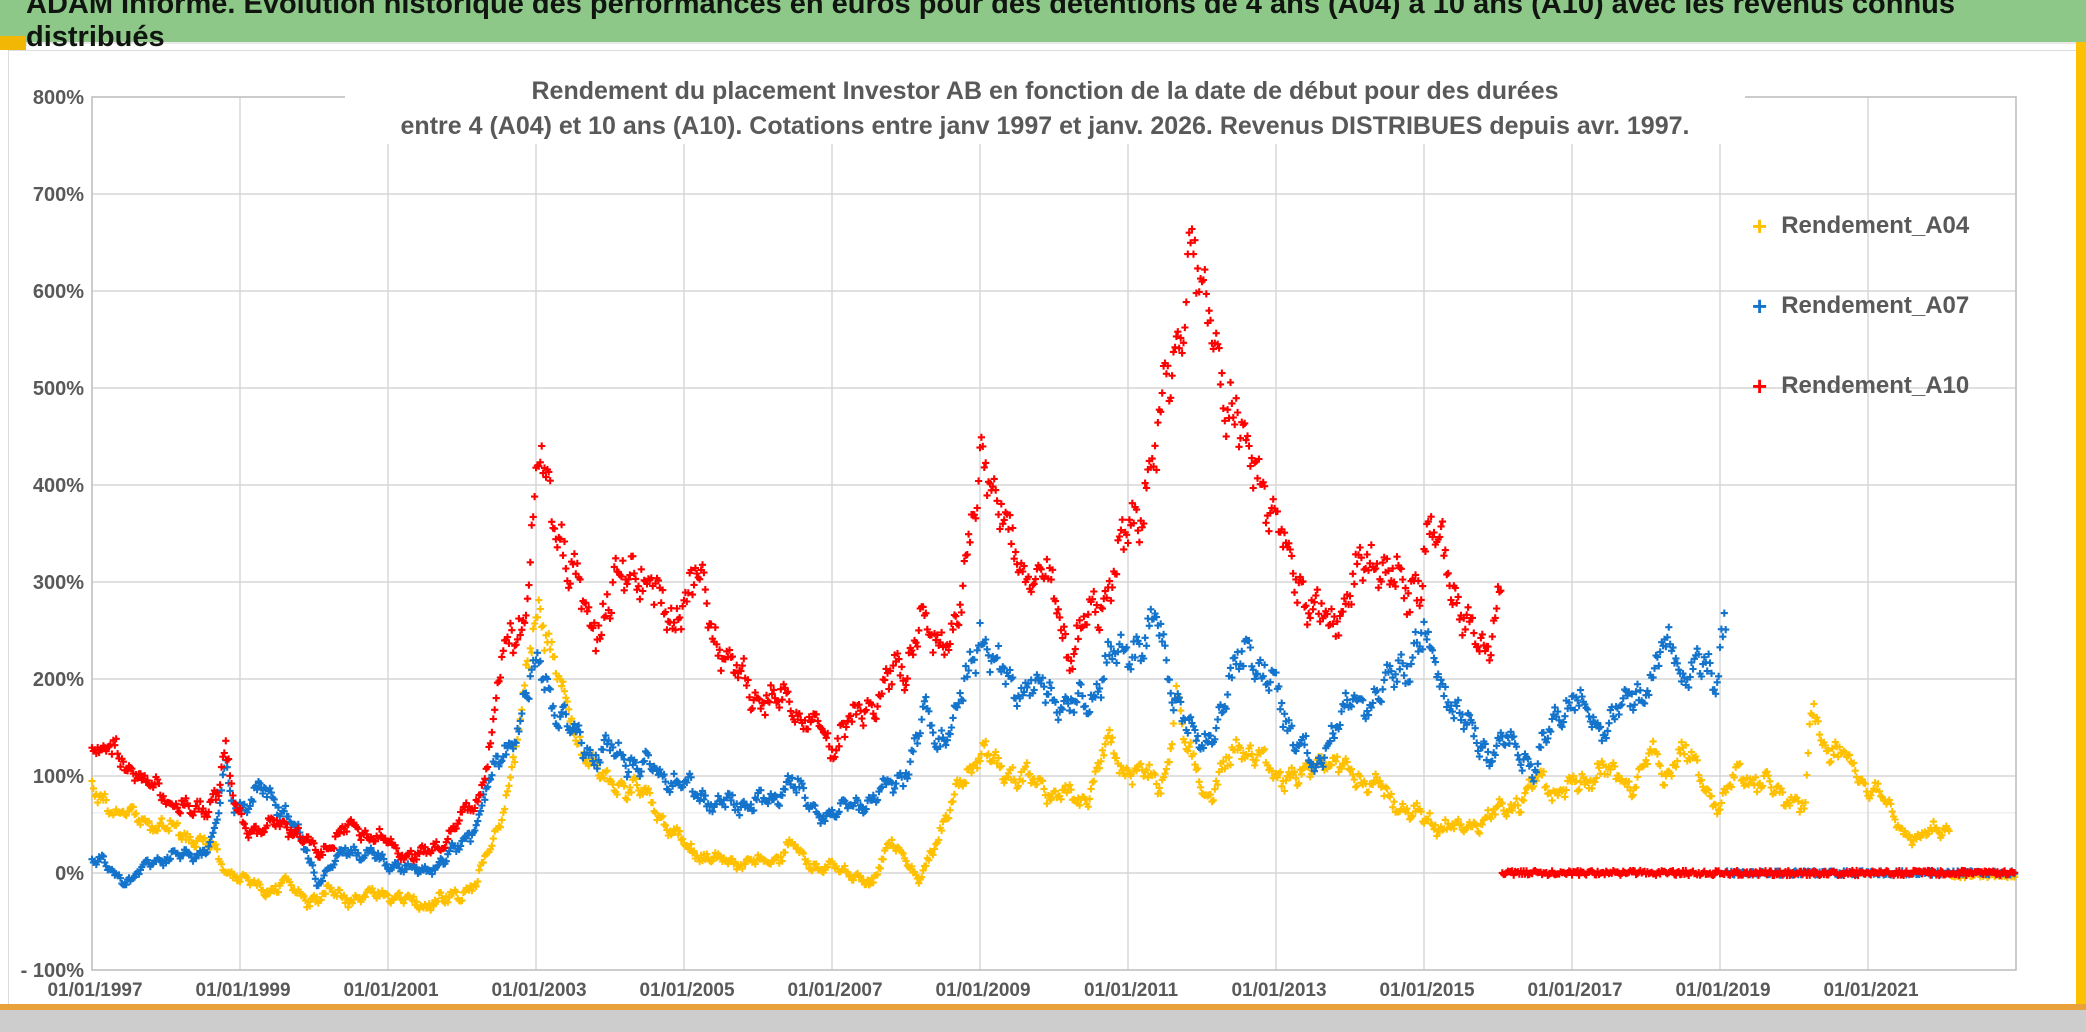  Describe the element at coordinates (58, 98) in the screenshot. I see `y-axis-tick-label: 800%` at that location.